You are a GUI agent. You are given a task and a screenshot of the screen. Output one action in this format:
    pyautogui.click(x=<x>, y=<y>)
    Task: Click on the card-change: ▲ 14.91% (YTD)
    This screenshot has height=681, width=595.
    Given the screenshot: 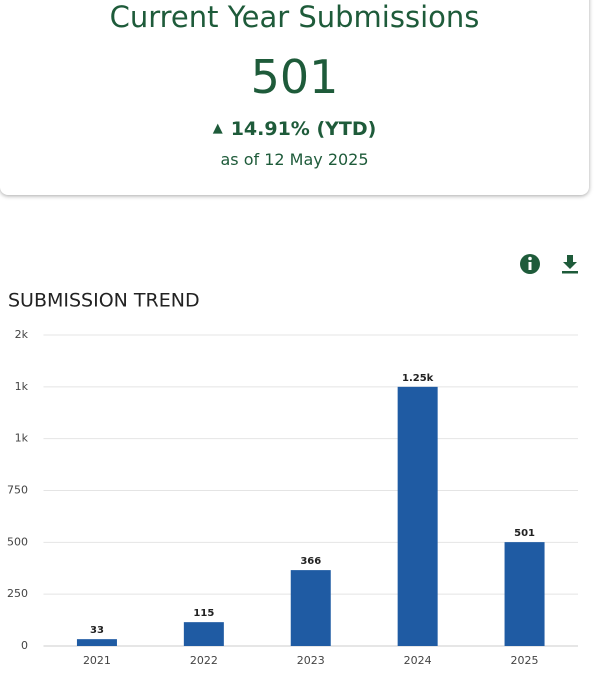 What is the action you would take?
    pyautogui.click(x=294, y=129)
    